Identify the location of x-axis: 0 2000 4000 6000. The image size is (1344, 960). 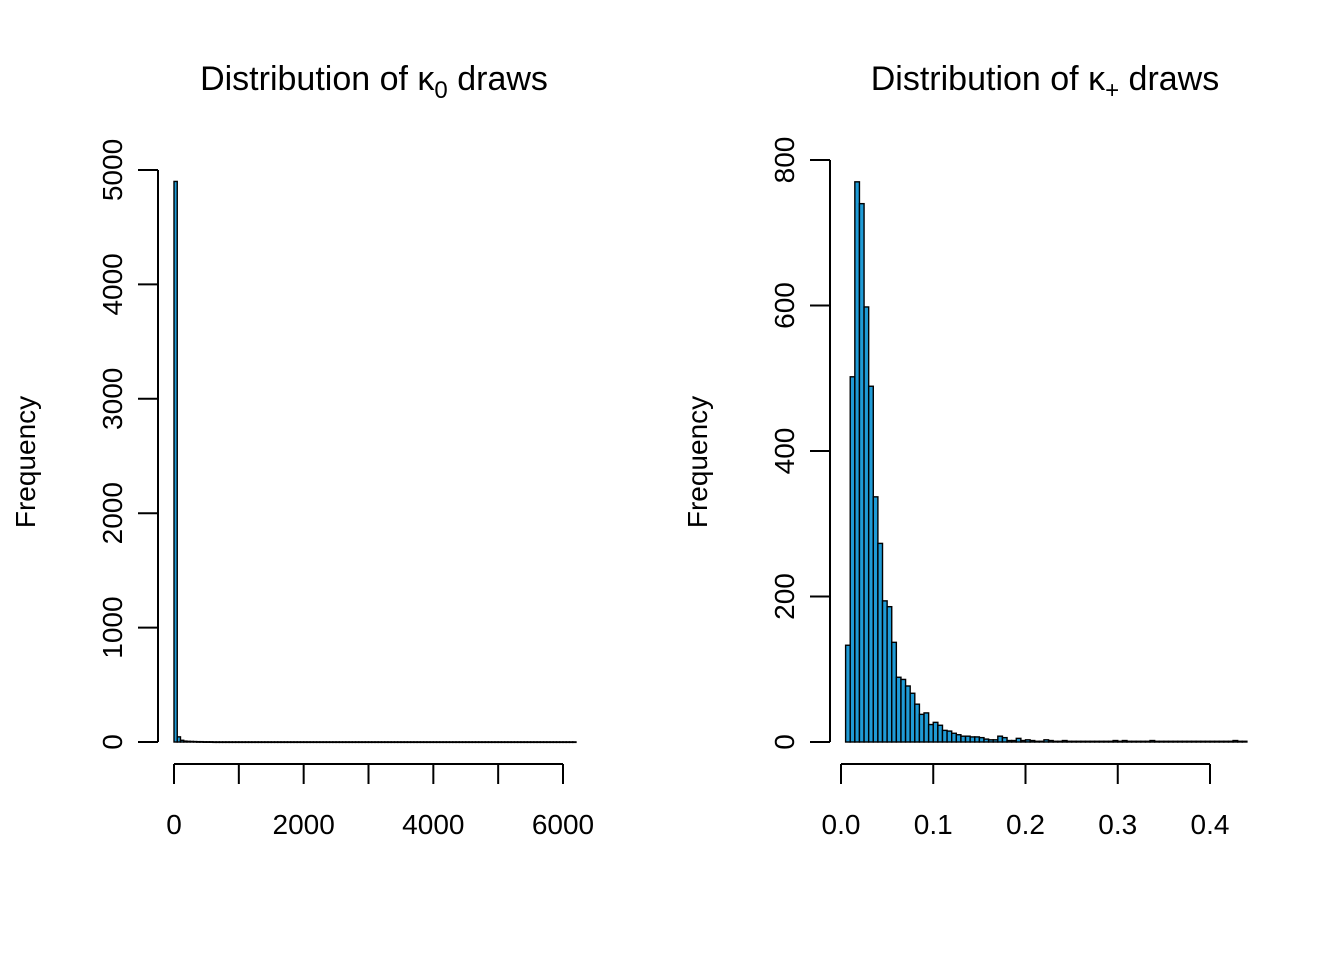
(380, 801).